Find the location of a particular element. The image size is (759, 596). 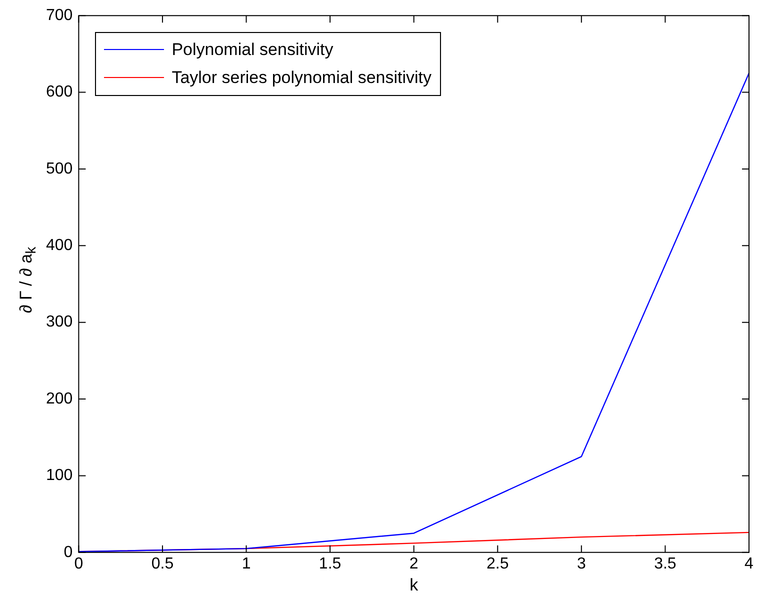

x-tick-label: 1.5 is located at coordinates (330, 563).